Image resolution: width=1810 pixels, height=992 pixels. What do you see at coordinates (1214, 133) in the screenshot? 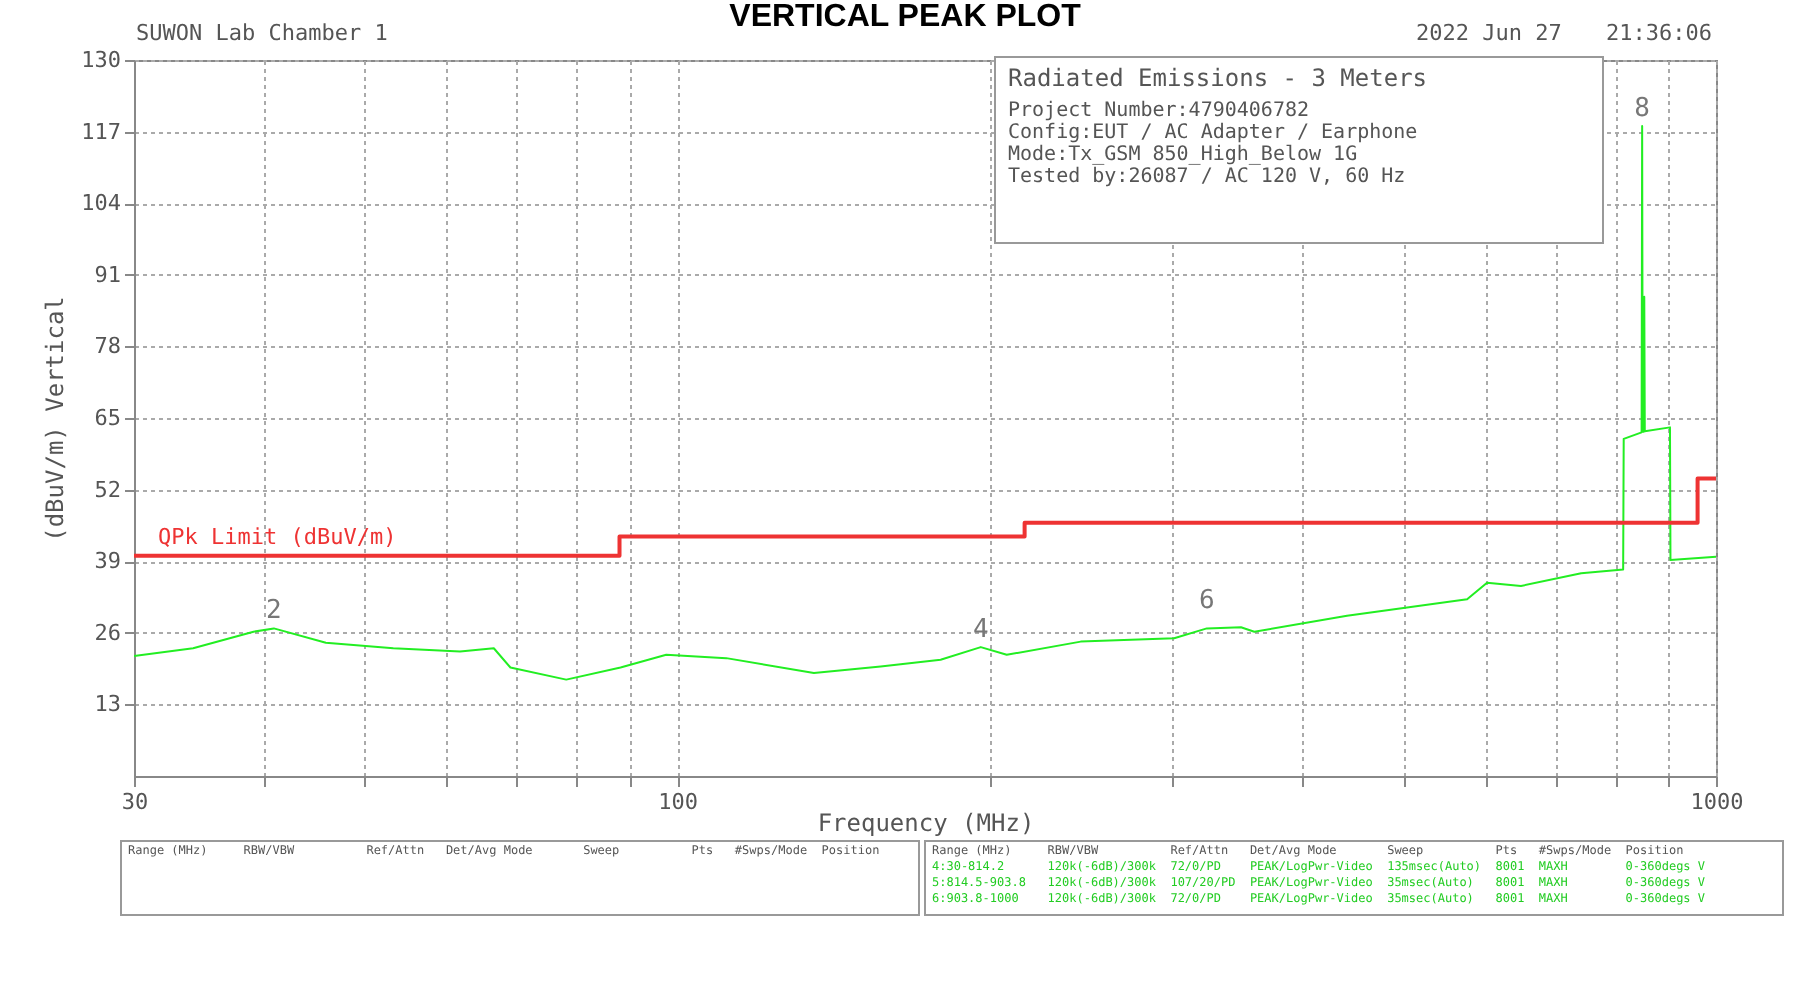
I see `annotation: Config:EUT / AC Adapter / Earphone` at bounding box center [1214, 133].